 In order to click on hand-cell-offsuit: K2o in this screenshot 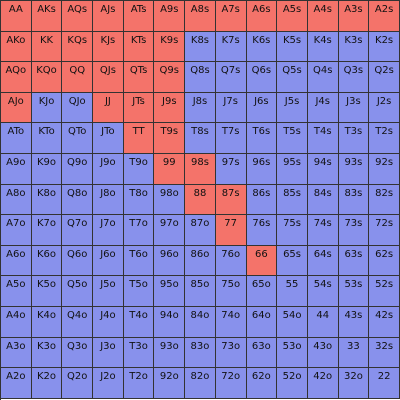, I will do `click(47, 383)`.